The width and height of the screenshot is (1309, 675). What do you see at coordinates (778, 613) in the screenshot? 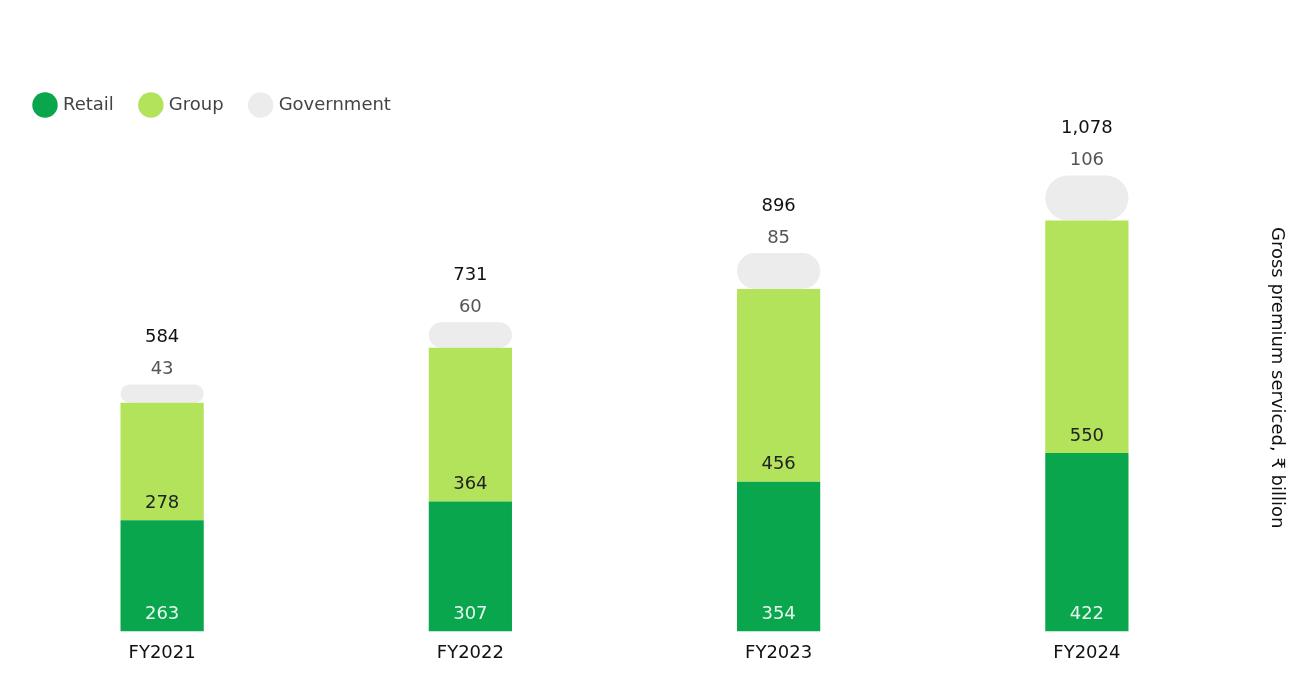
I see `data-label: 354` at bounding box center [778, 613].